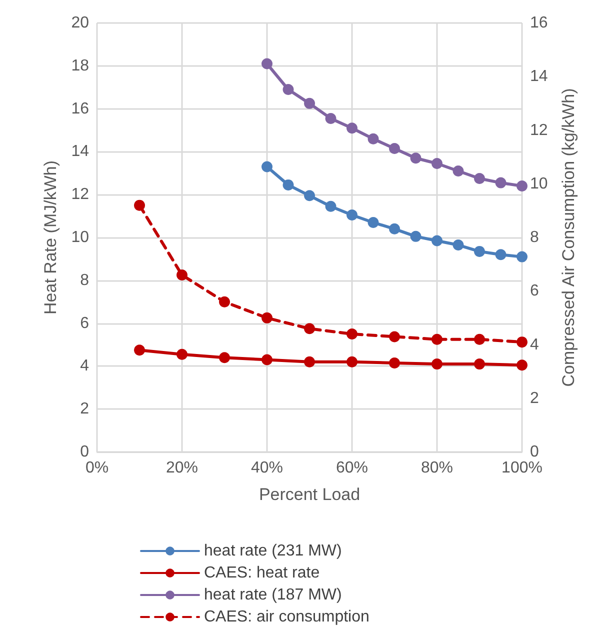 This screenshot has height=632, width=592. Describe the element at coordinates (267, 468) in the screenshot. I see `x-tick-label: 40%` at that location.